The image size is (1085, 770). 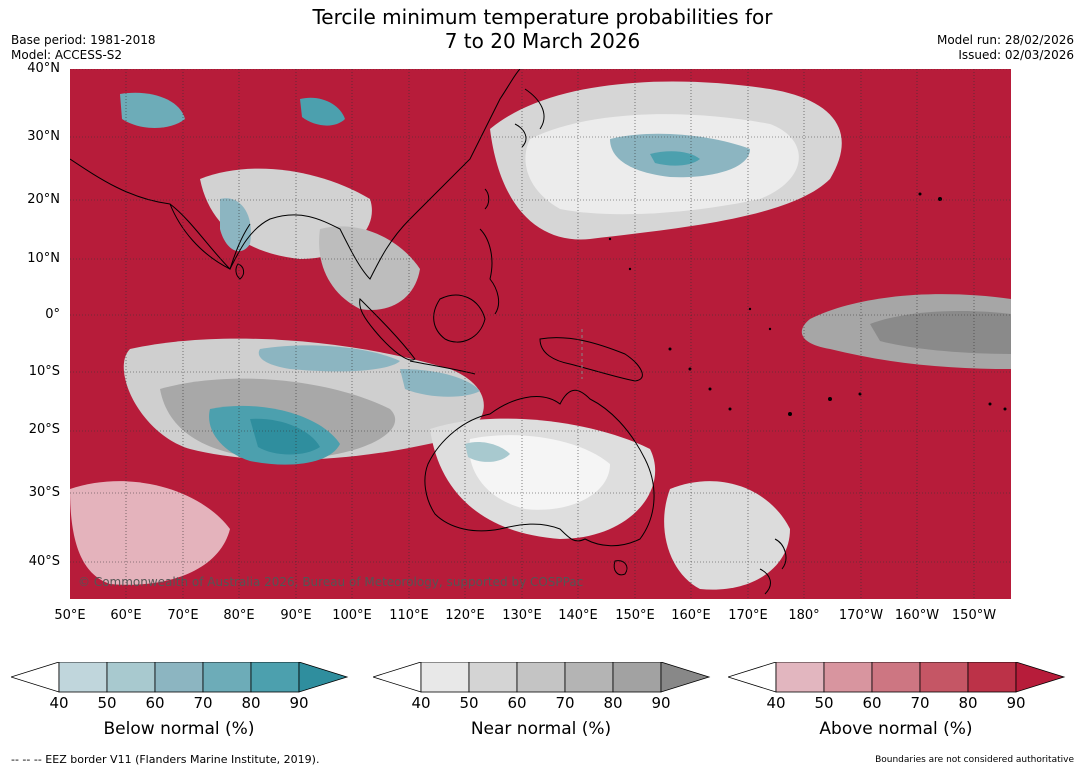 What do you see at coordinates (635, 615) in the screenshot?
I see `longitude-label: 150°E` at bounding box center [635, 615].